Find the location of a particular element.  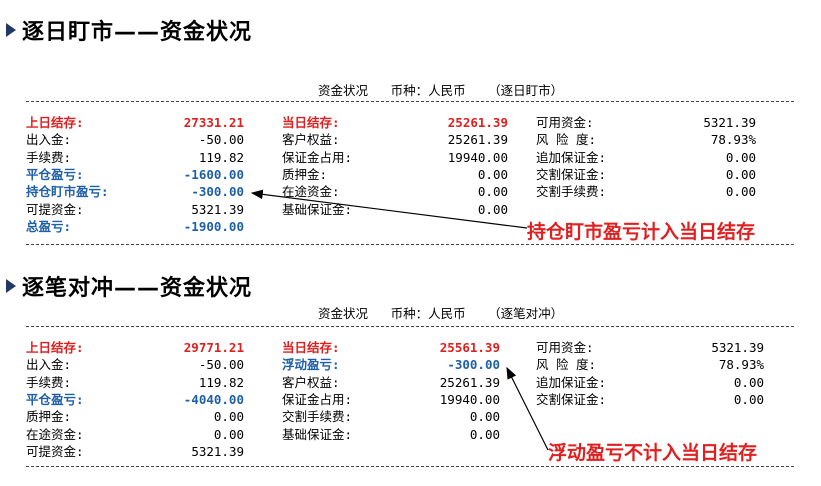

section1-arrow is located at coordinates (389, 209).